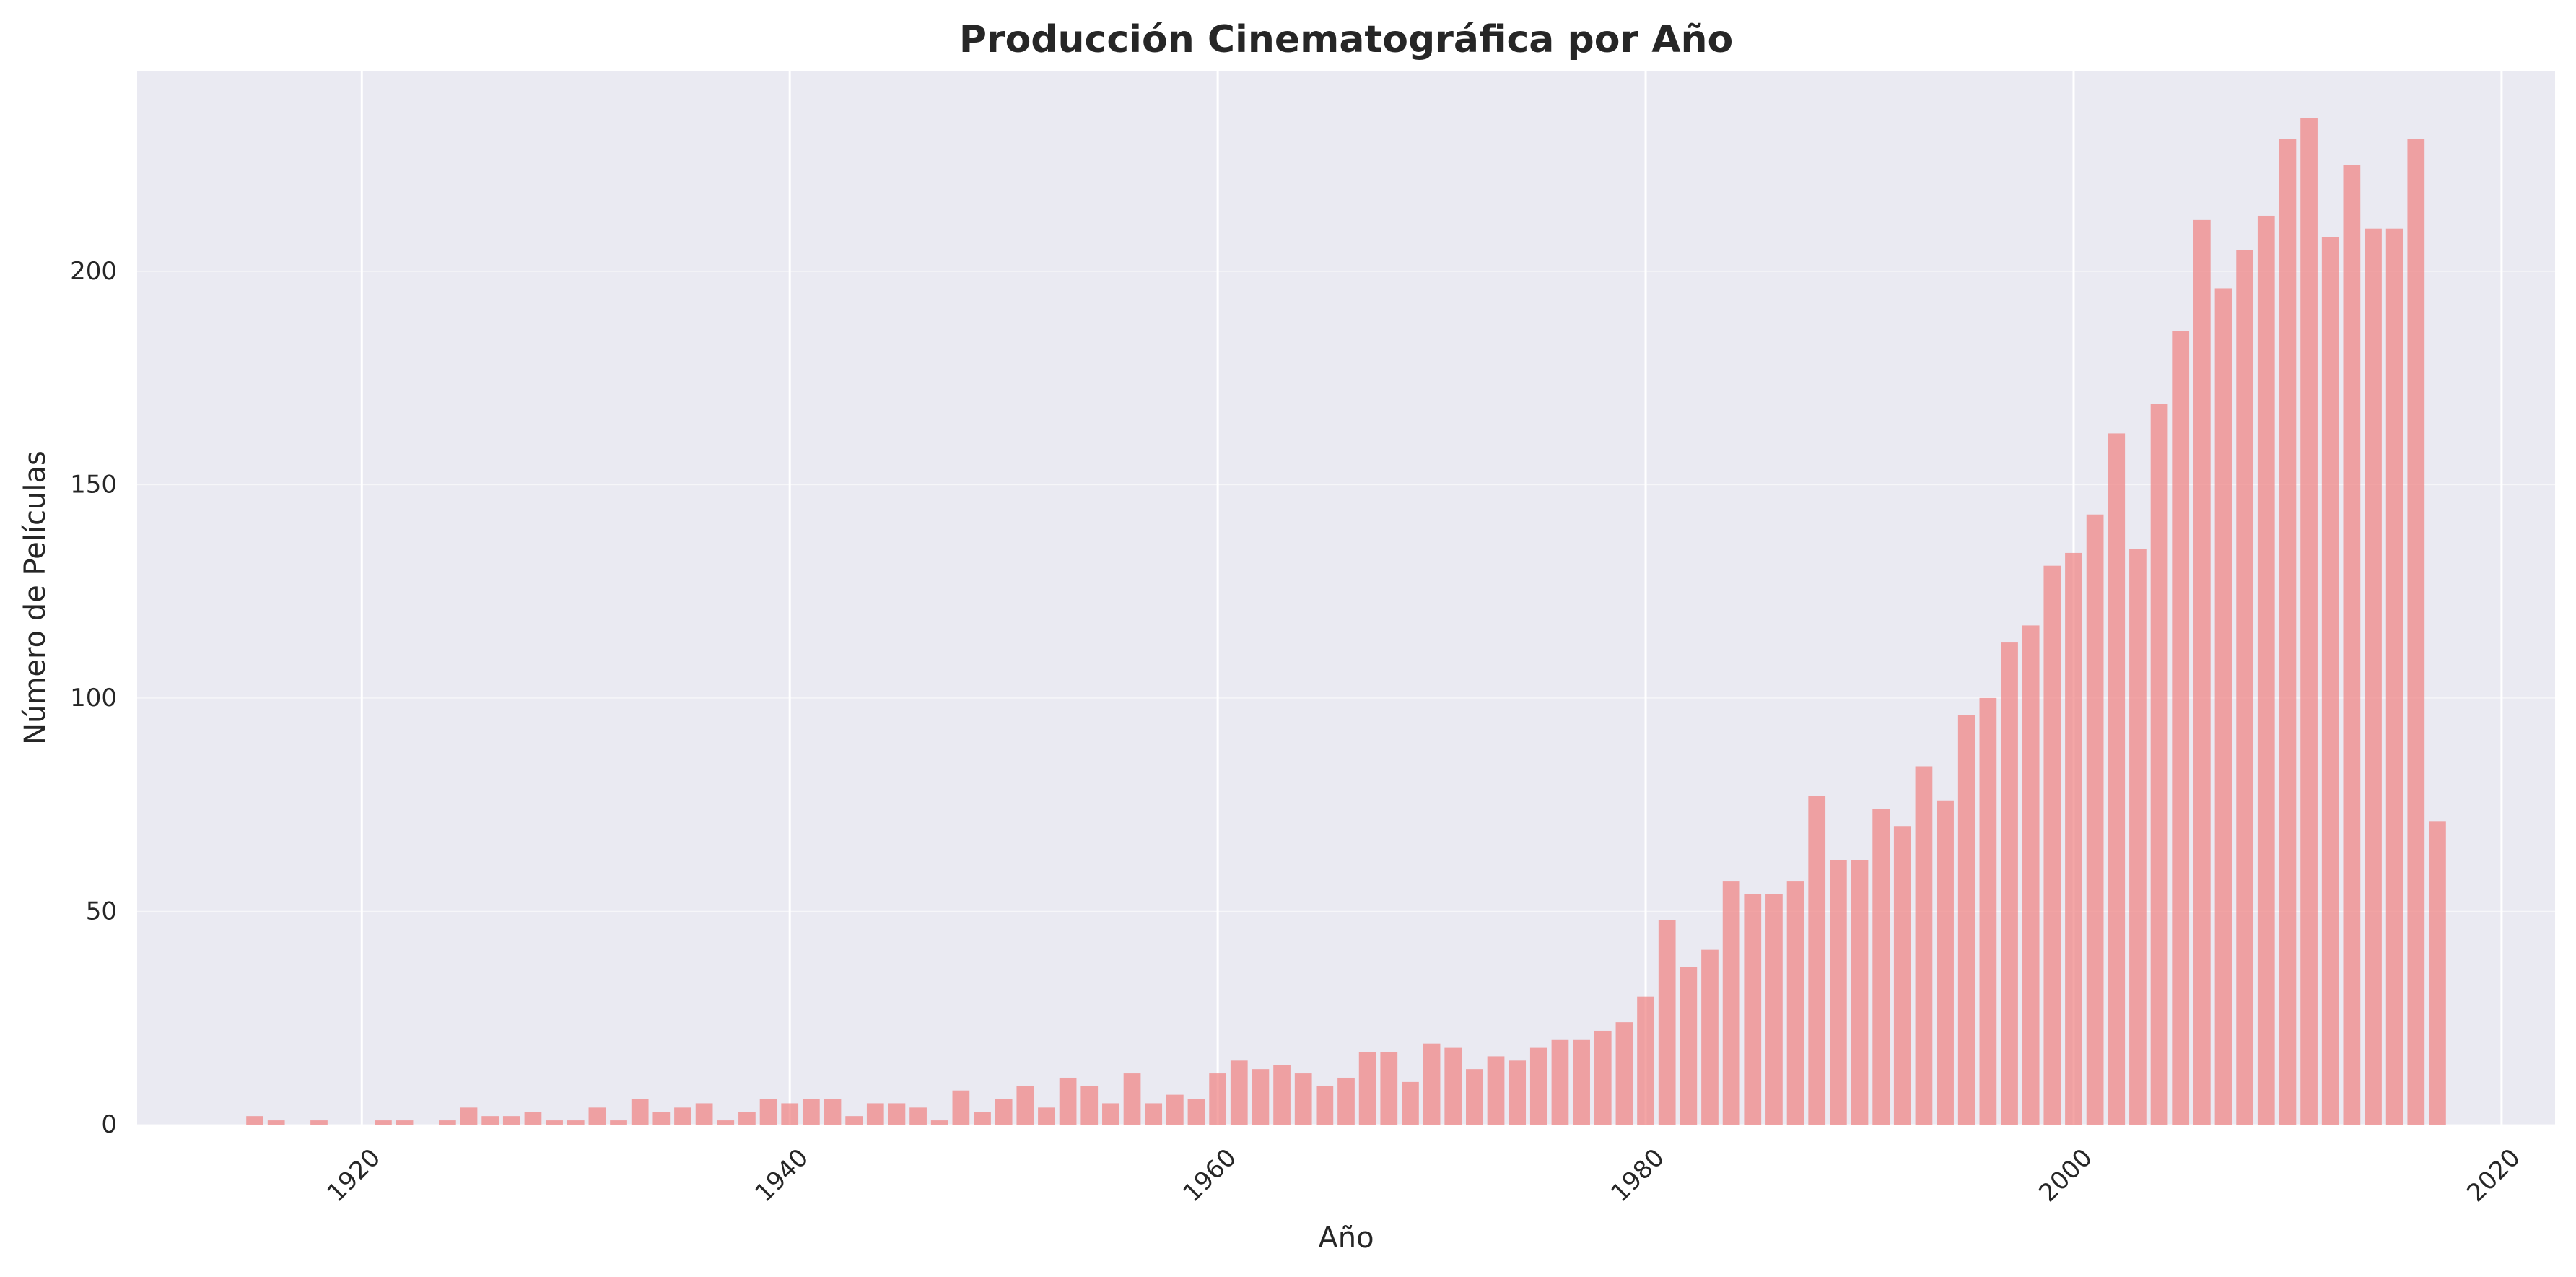 The image size is (2576, 1277). What do you see at coordinates (35, 597) in the screenshot?
I see `y-axis-label: Número de Películas` at bounding box center [35, 597].